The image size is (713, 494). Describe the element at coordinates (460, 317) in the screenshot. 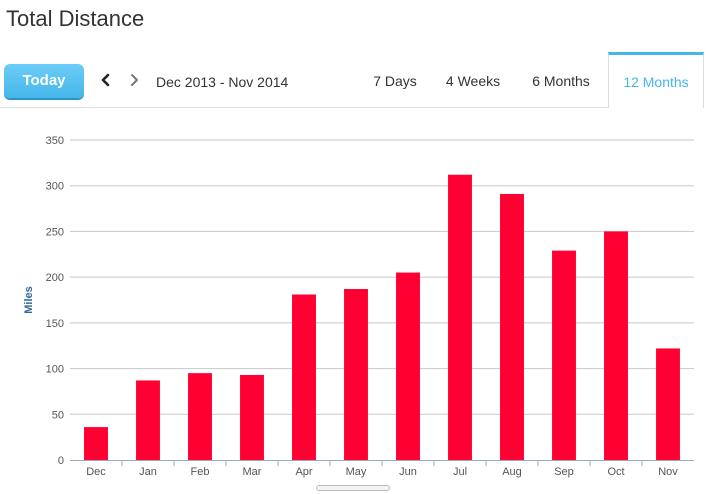

I see `bar-jul` at that location.